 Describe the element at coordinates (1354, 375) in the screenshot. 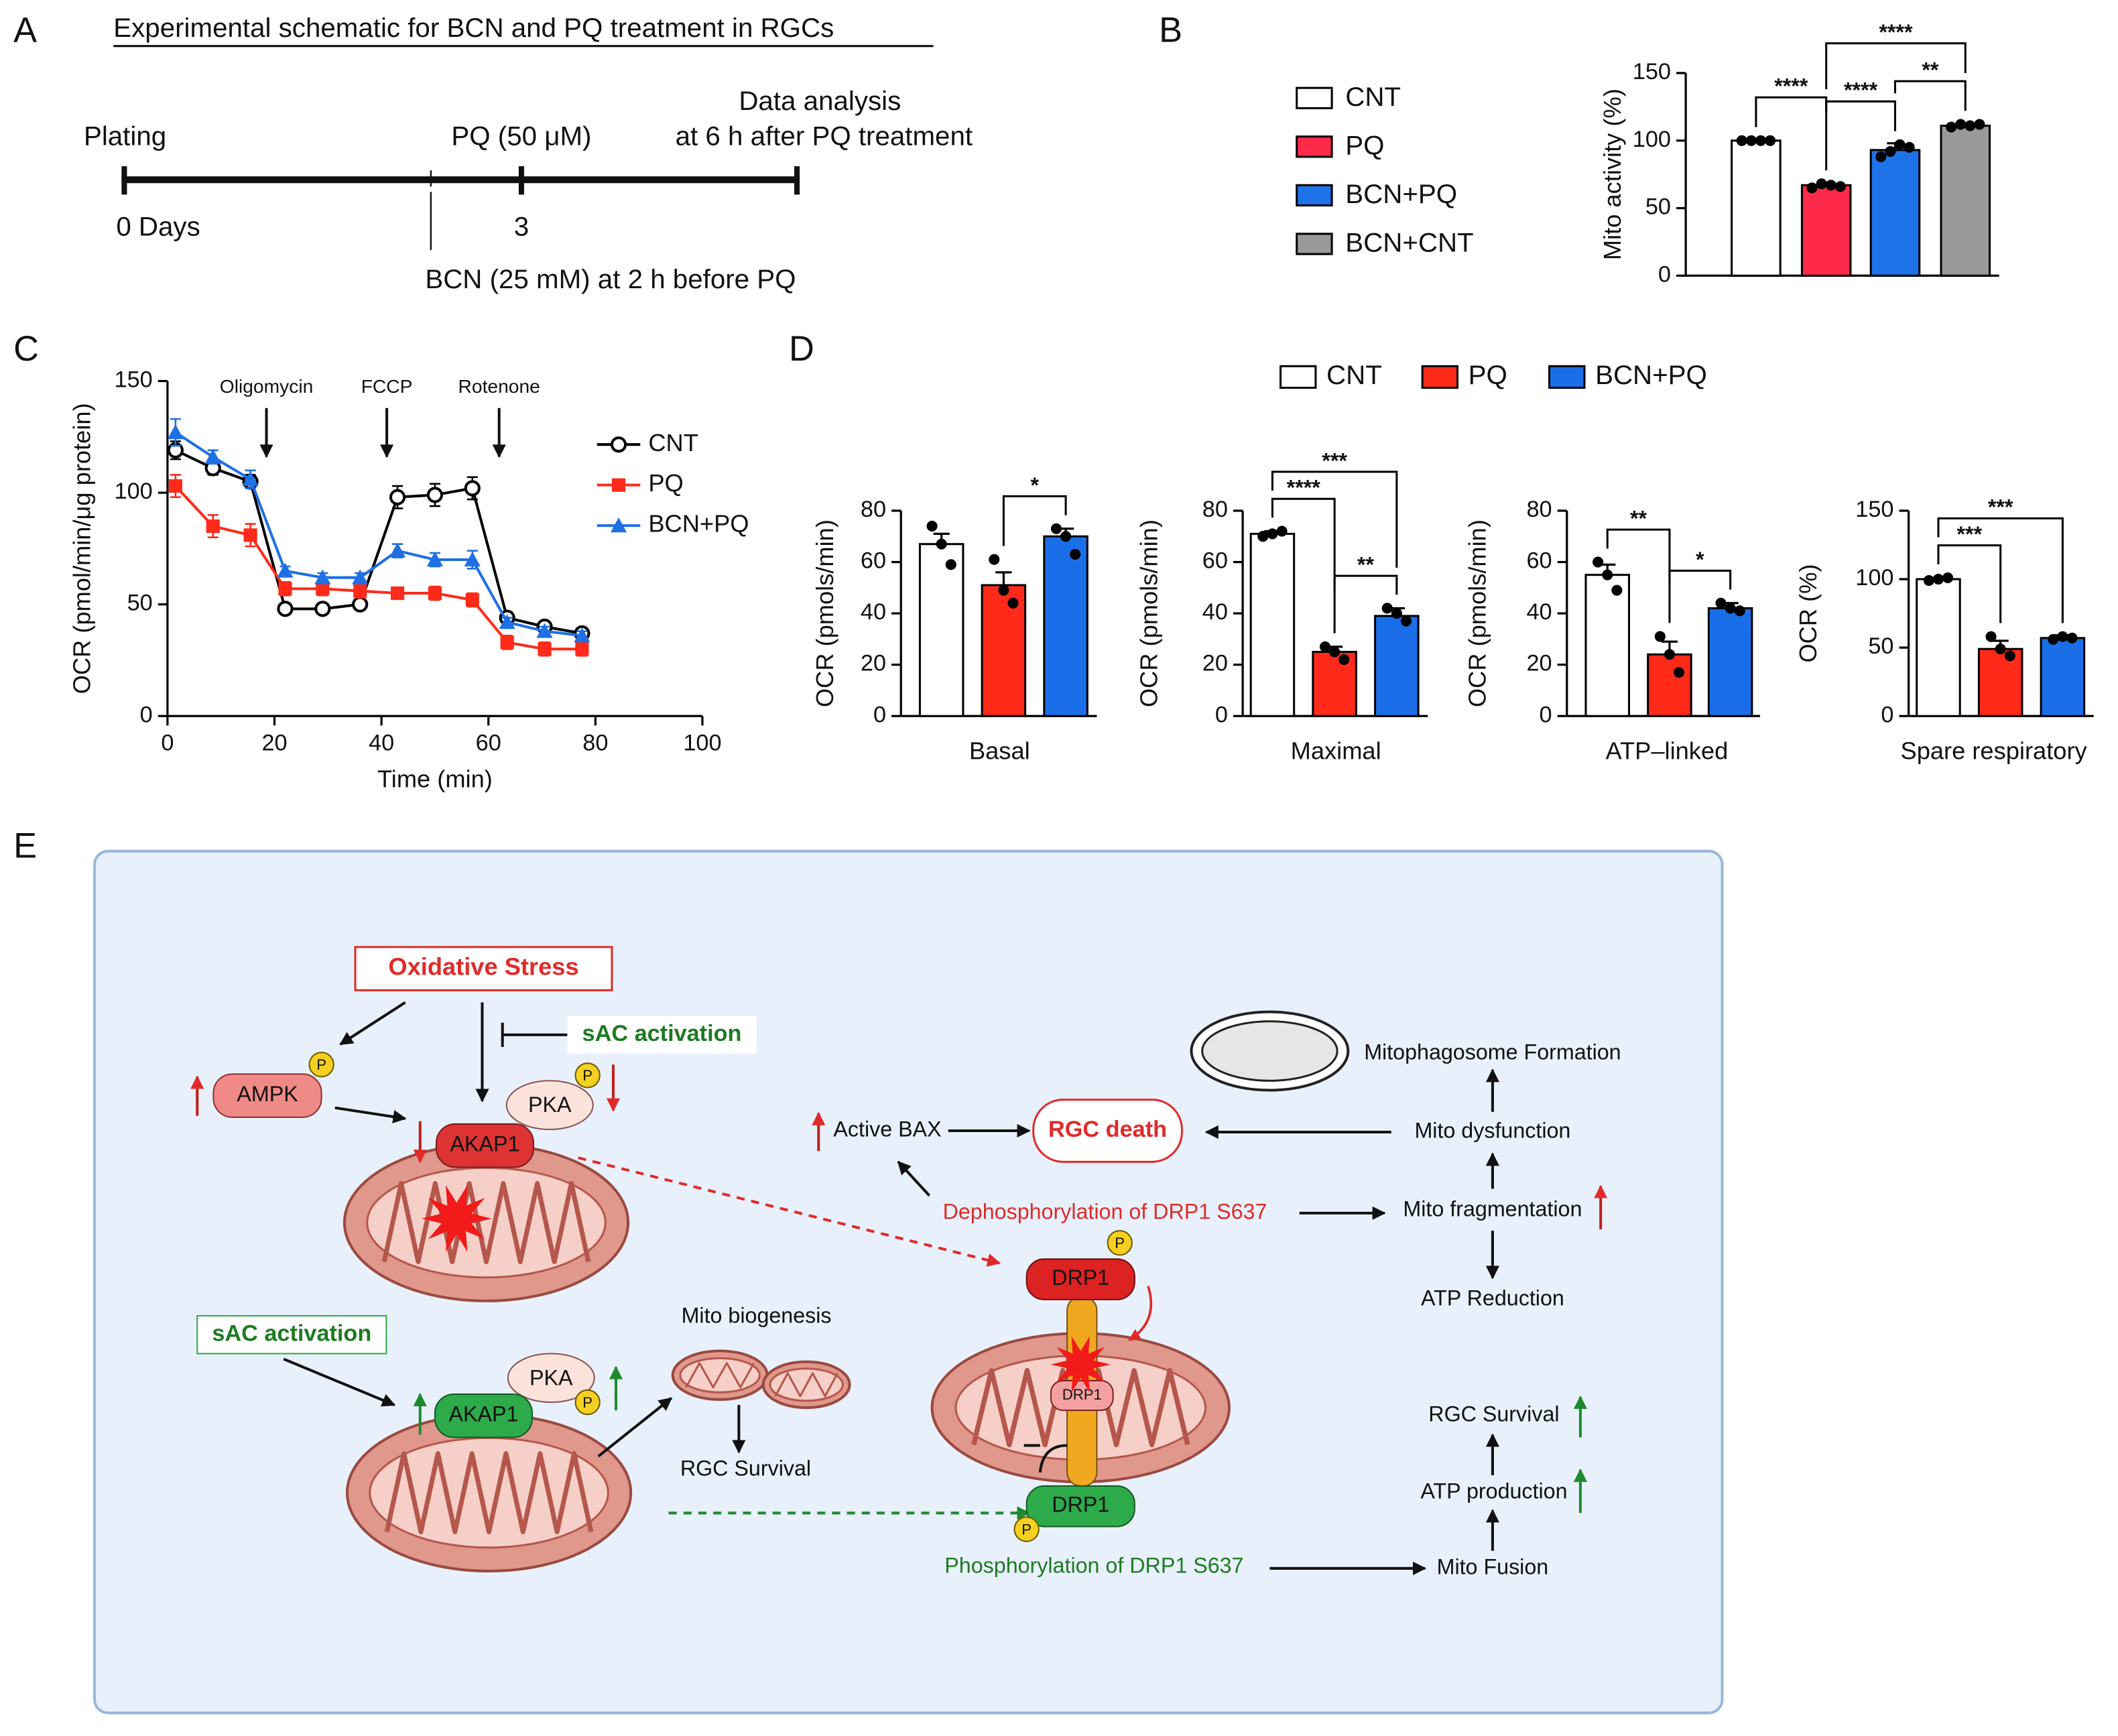

I see `legend-label: CNT` at that location.